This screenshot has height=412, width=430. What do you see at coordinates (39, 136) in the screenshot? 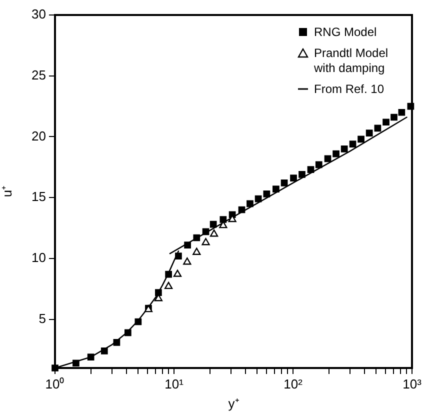
I see `y-tick-label: 20` at bounding box center [39, 136].